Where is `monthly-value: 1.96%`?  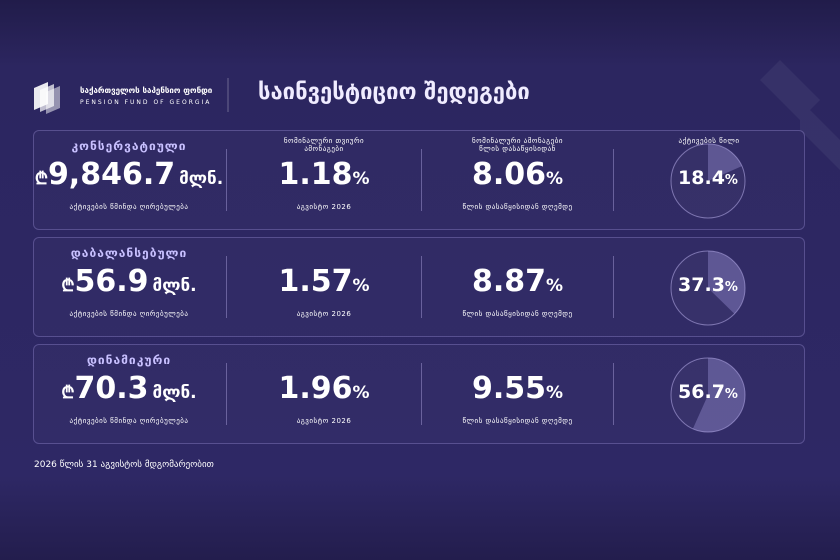
monthly-value: 1.96% is located at coordinates (324, 388).